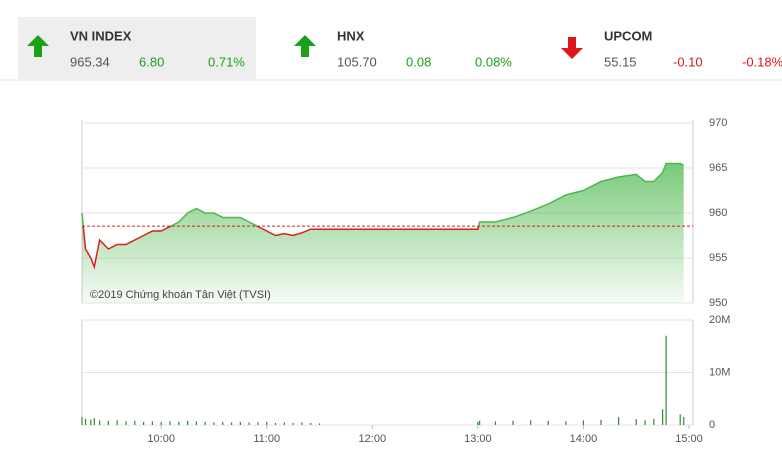  I want to click on x-tick-label: 14:00, so click(584, 439).